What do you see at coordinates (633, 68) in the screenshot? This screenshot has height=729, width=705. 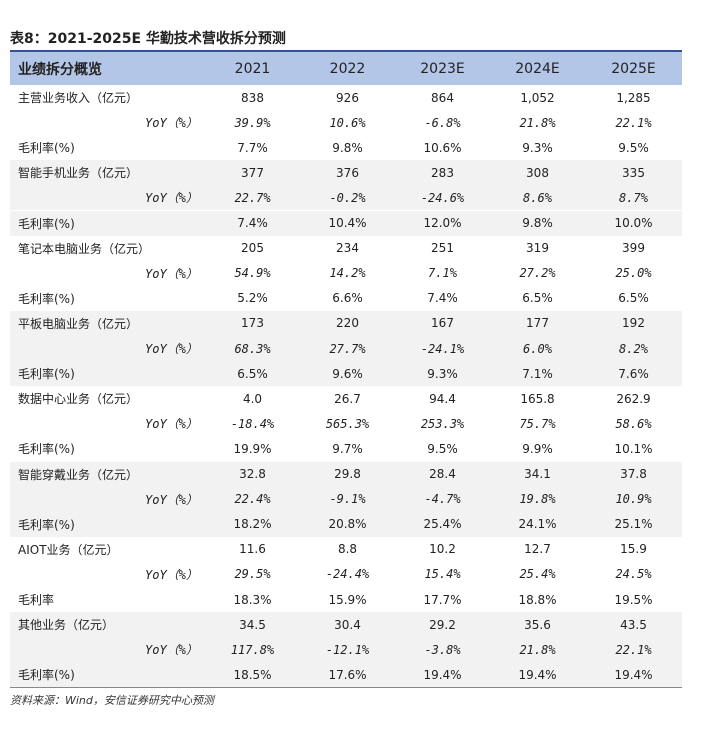 I see `header-cell: 2025E` at bounding box center [633, 68].